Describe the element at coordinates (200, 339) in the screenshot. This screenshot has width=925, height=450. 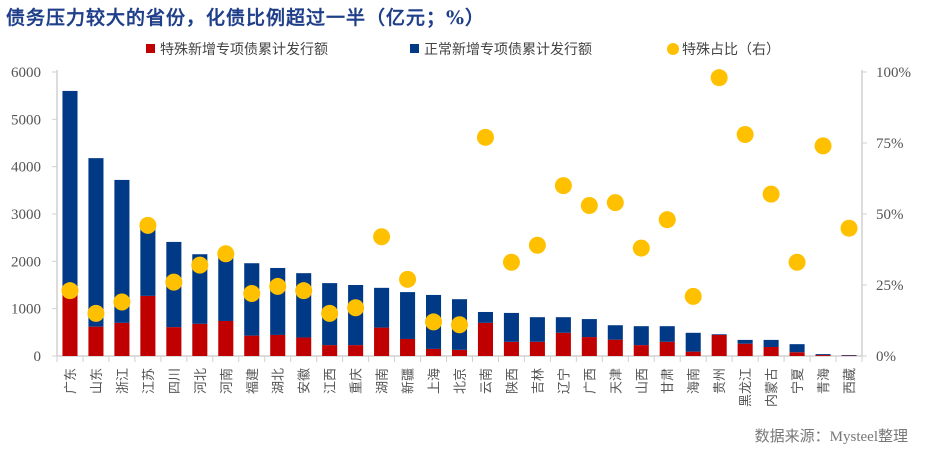
I see `bar-special-河北` at that location.